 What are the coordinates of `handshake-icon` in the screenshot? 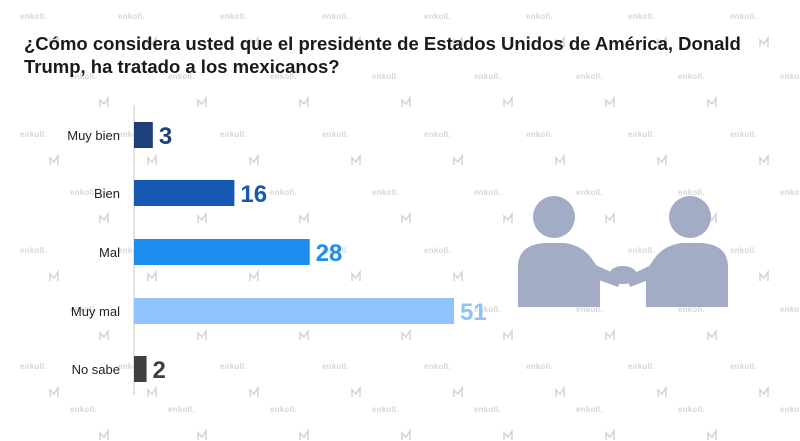 It's located at (623, 251).